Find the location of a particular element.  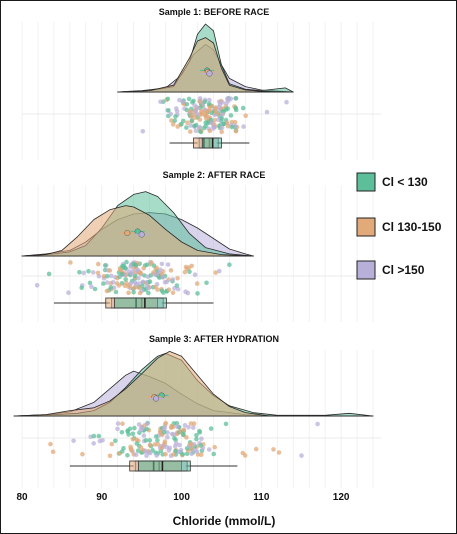

box-lt130 is located at coordinates (164, 466).